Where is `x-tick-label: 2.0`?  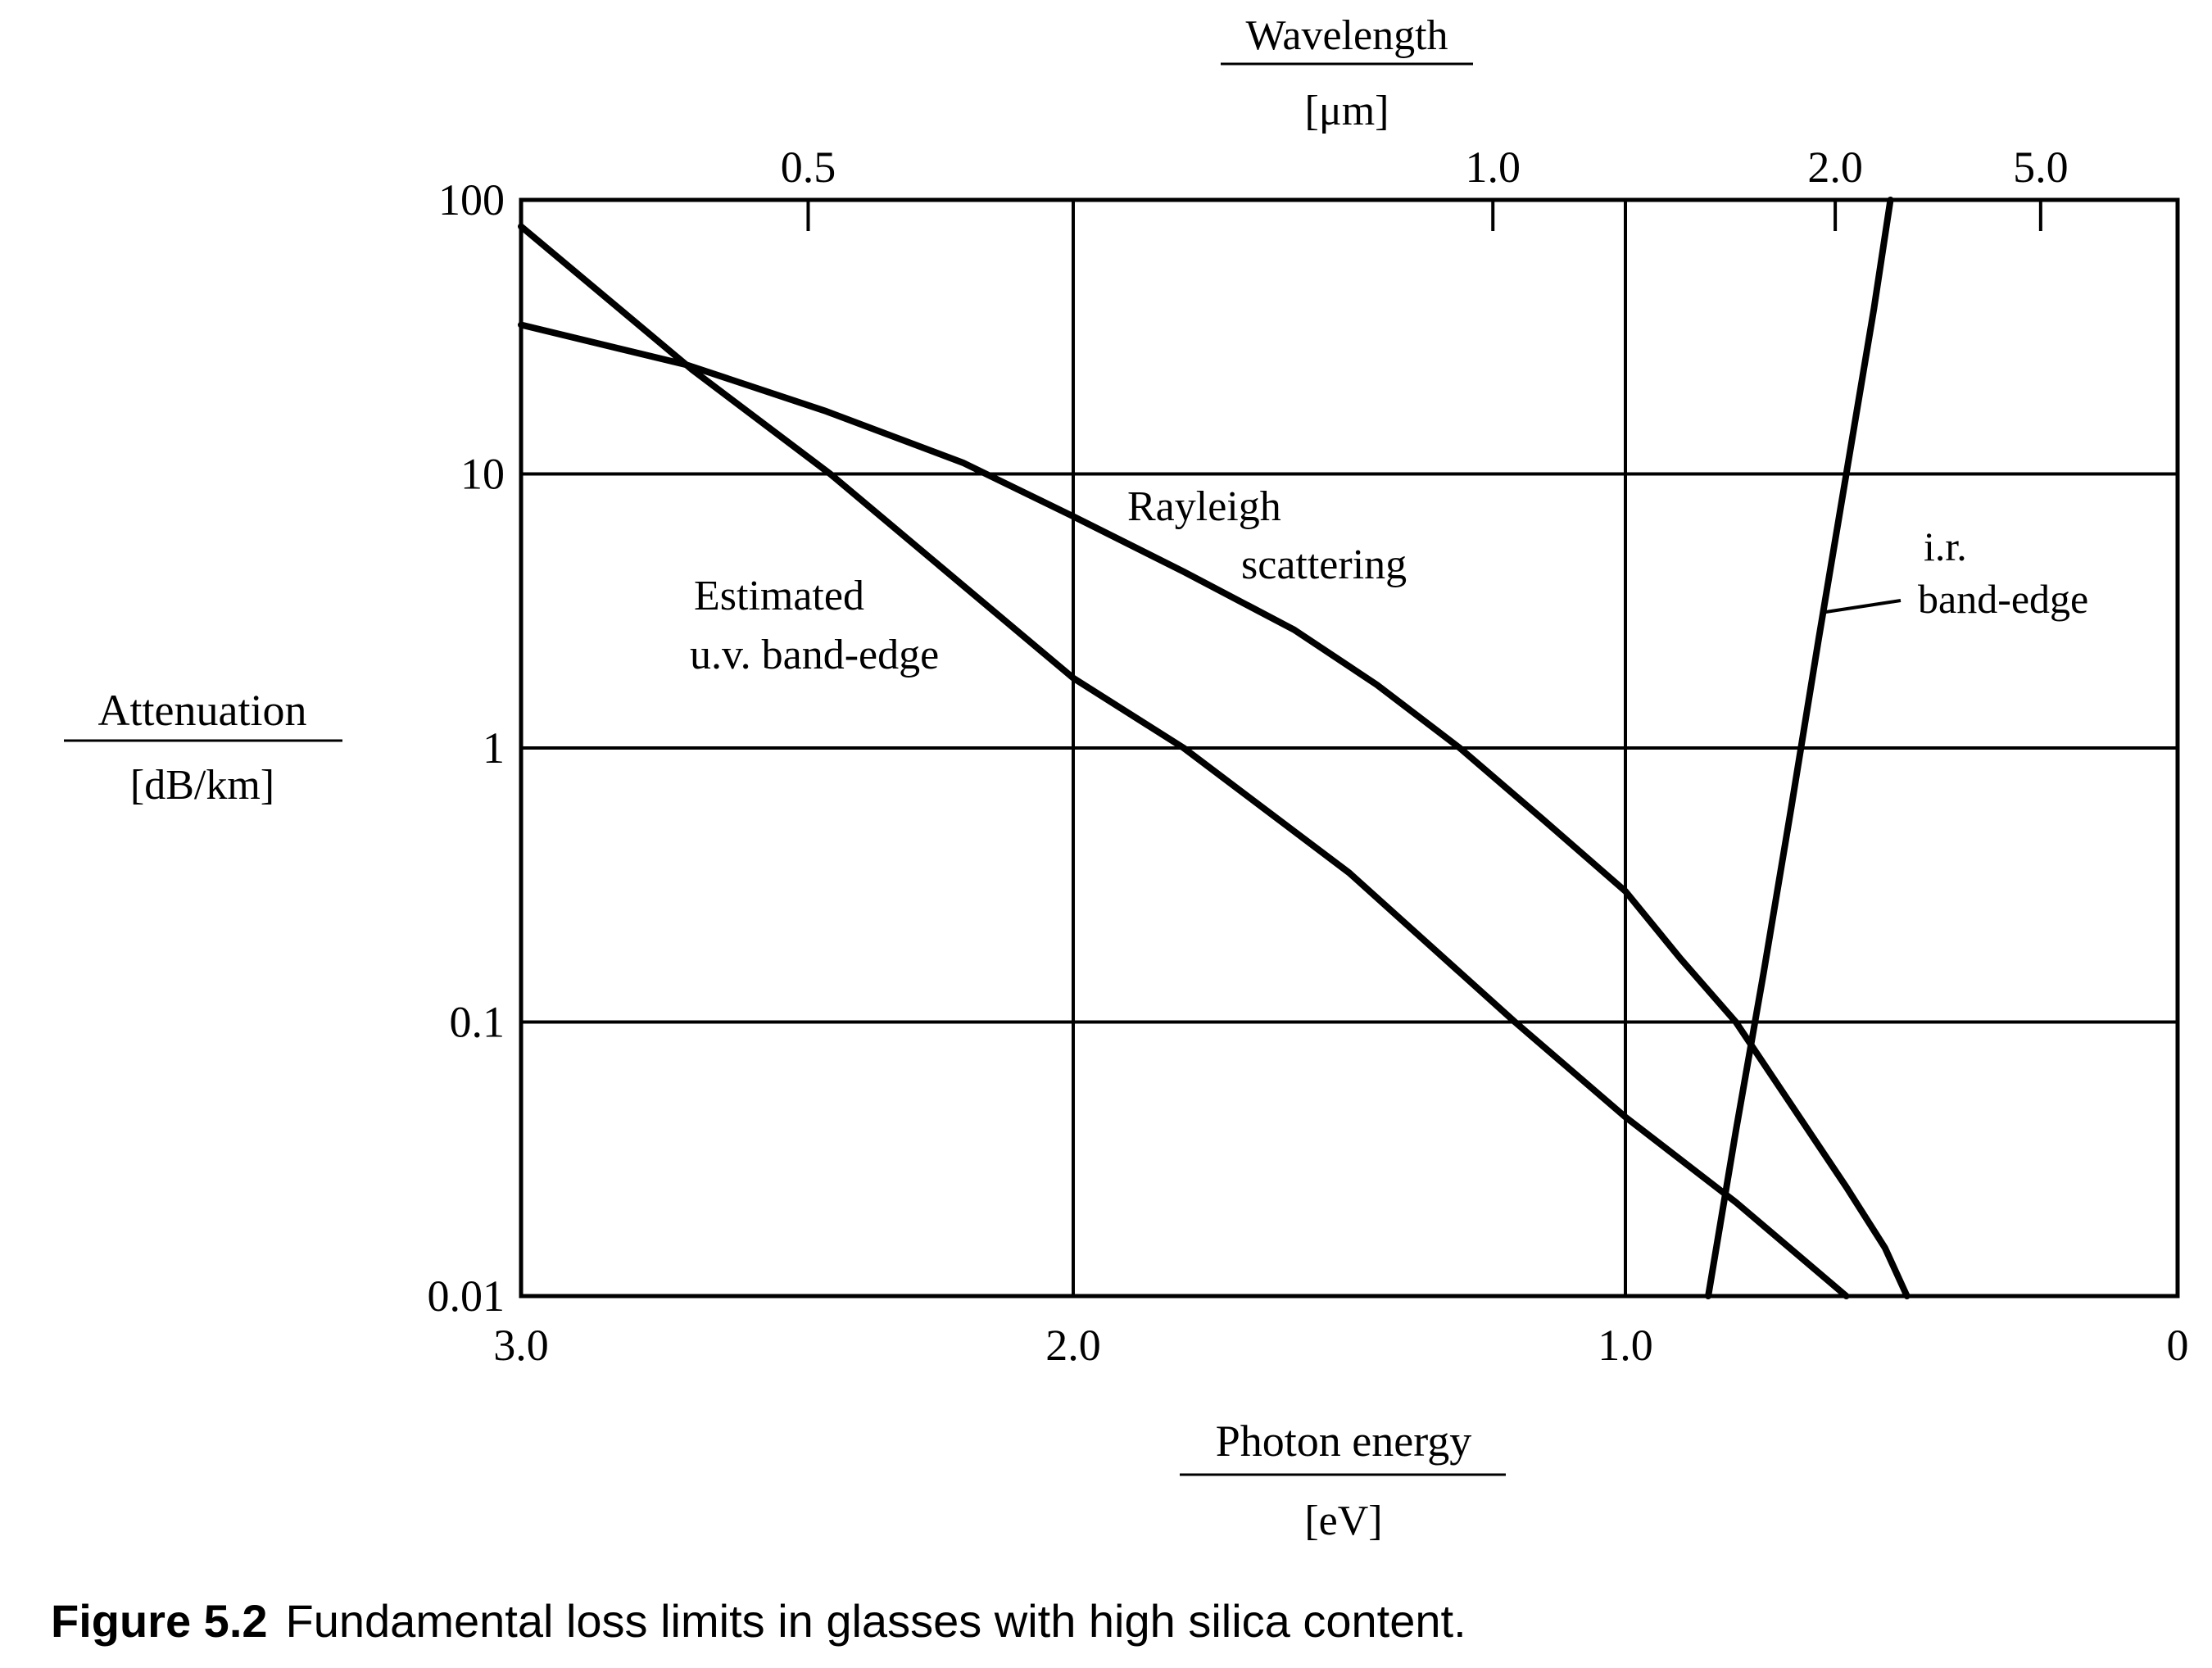 x-tick-label: 2.0 is located at coordinates (1073, 1345).